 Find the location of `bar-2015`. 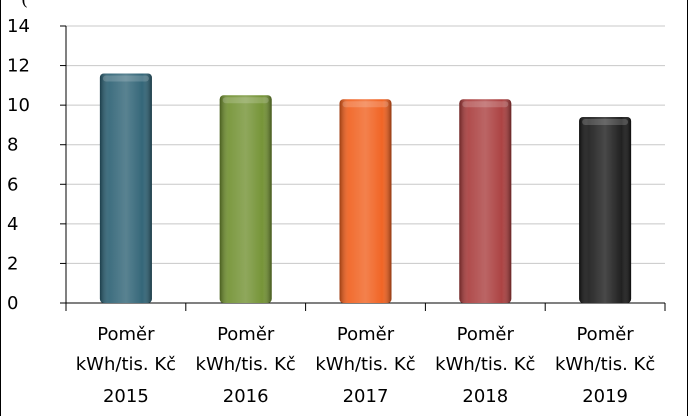

bar-2015 is located at coordinates (125, 188).